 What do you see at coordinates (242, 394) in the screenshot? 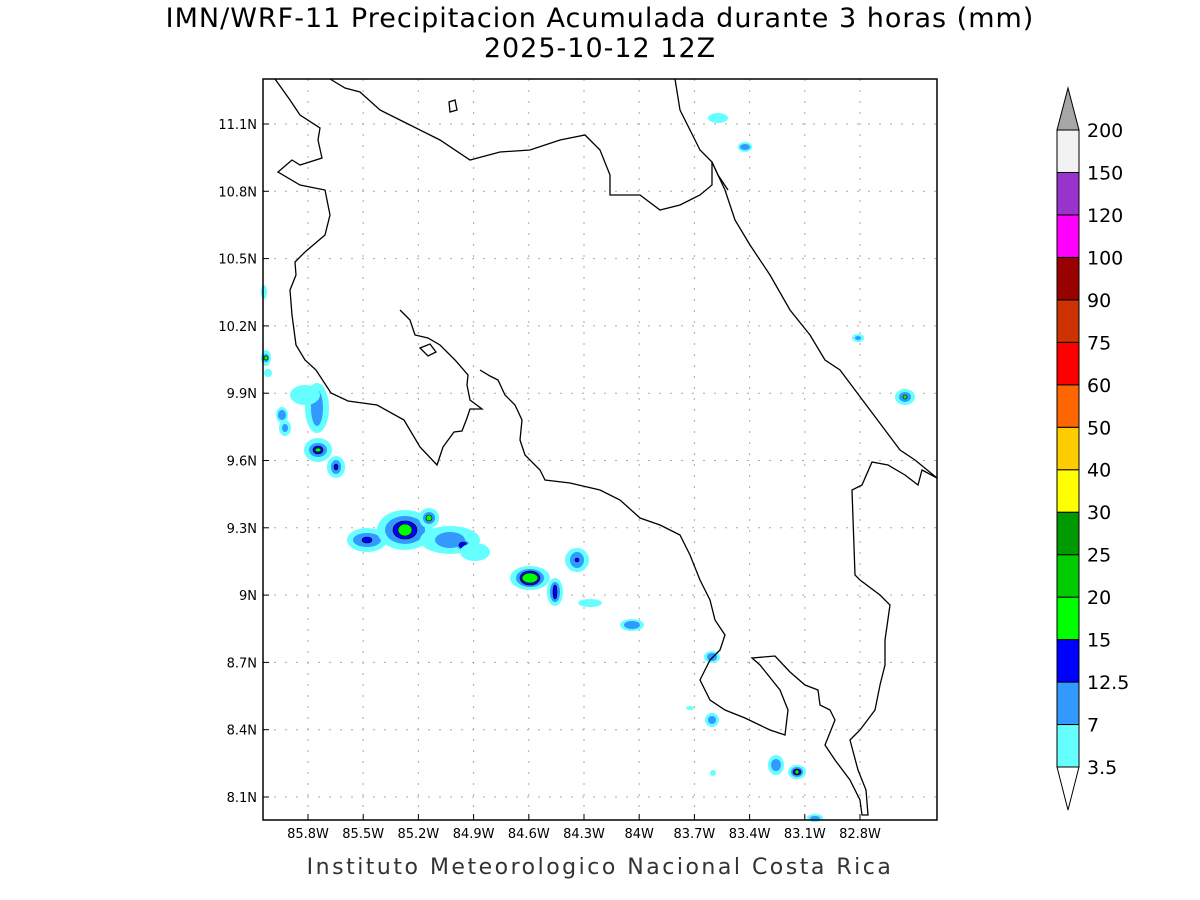
I see `lat-tick-label: 9.9N` at bounding box center [242, 394].